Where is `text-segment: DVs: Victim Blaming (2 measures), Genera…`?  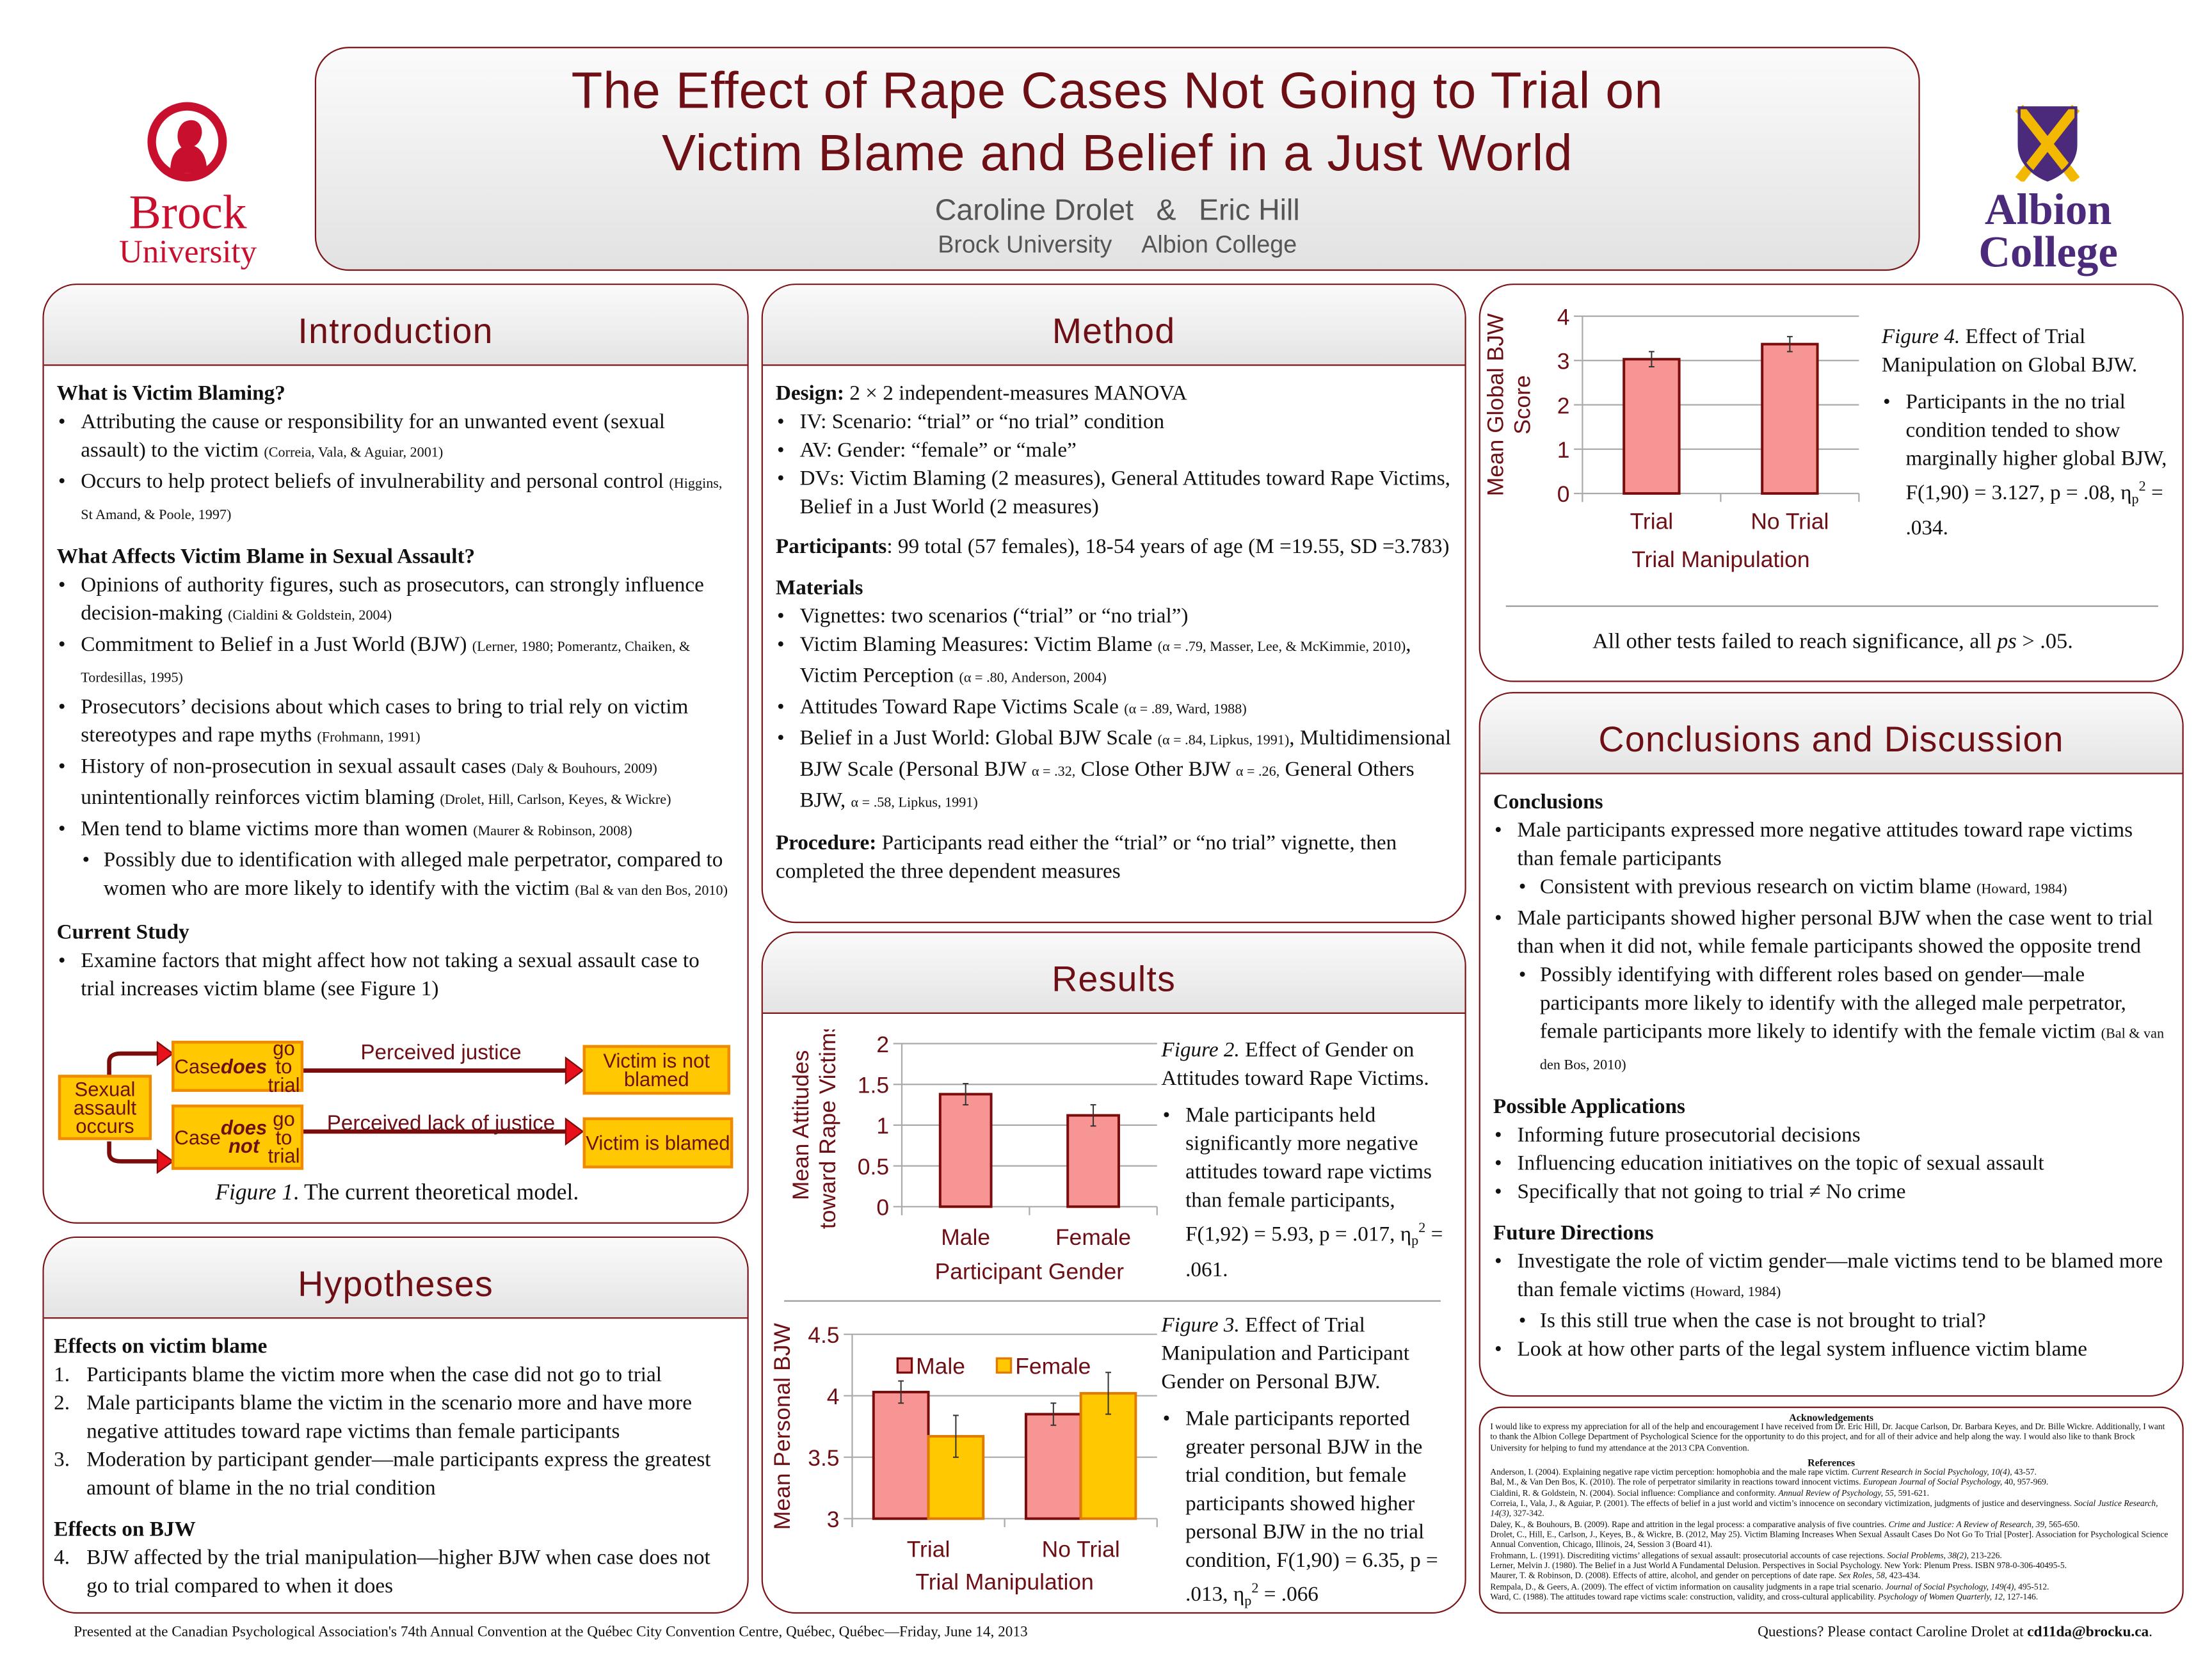
text-segment: DVs: Victim Blaming (2 measures), Genera… is located at coordinates (1124, 493).